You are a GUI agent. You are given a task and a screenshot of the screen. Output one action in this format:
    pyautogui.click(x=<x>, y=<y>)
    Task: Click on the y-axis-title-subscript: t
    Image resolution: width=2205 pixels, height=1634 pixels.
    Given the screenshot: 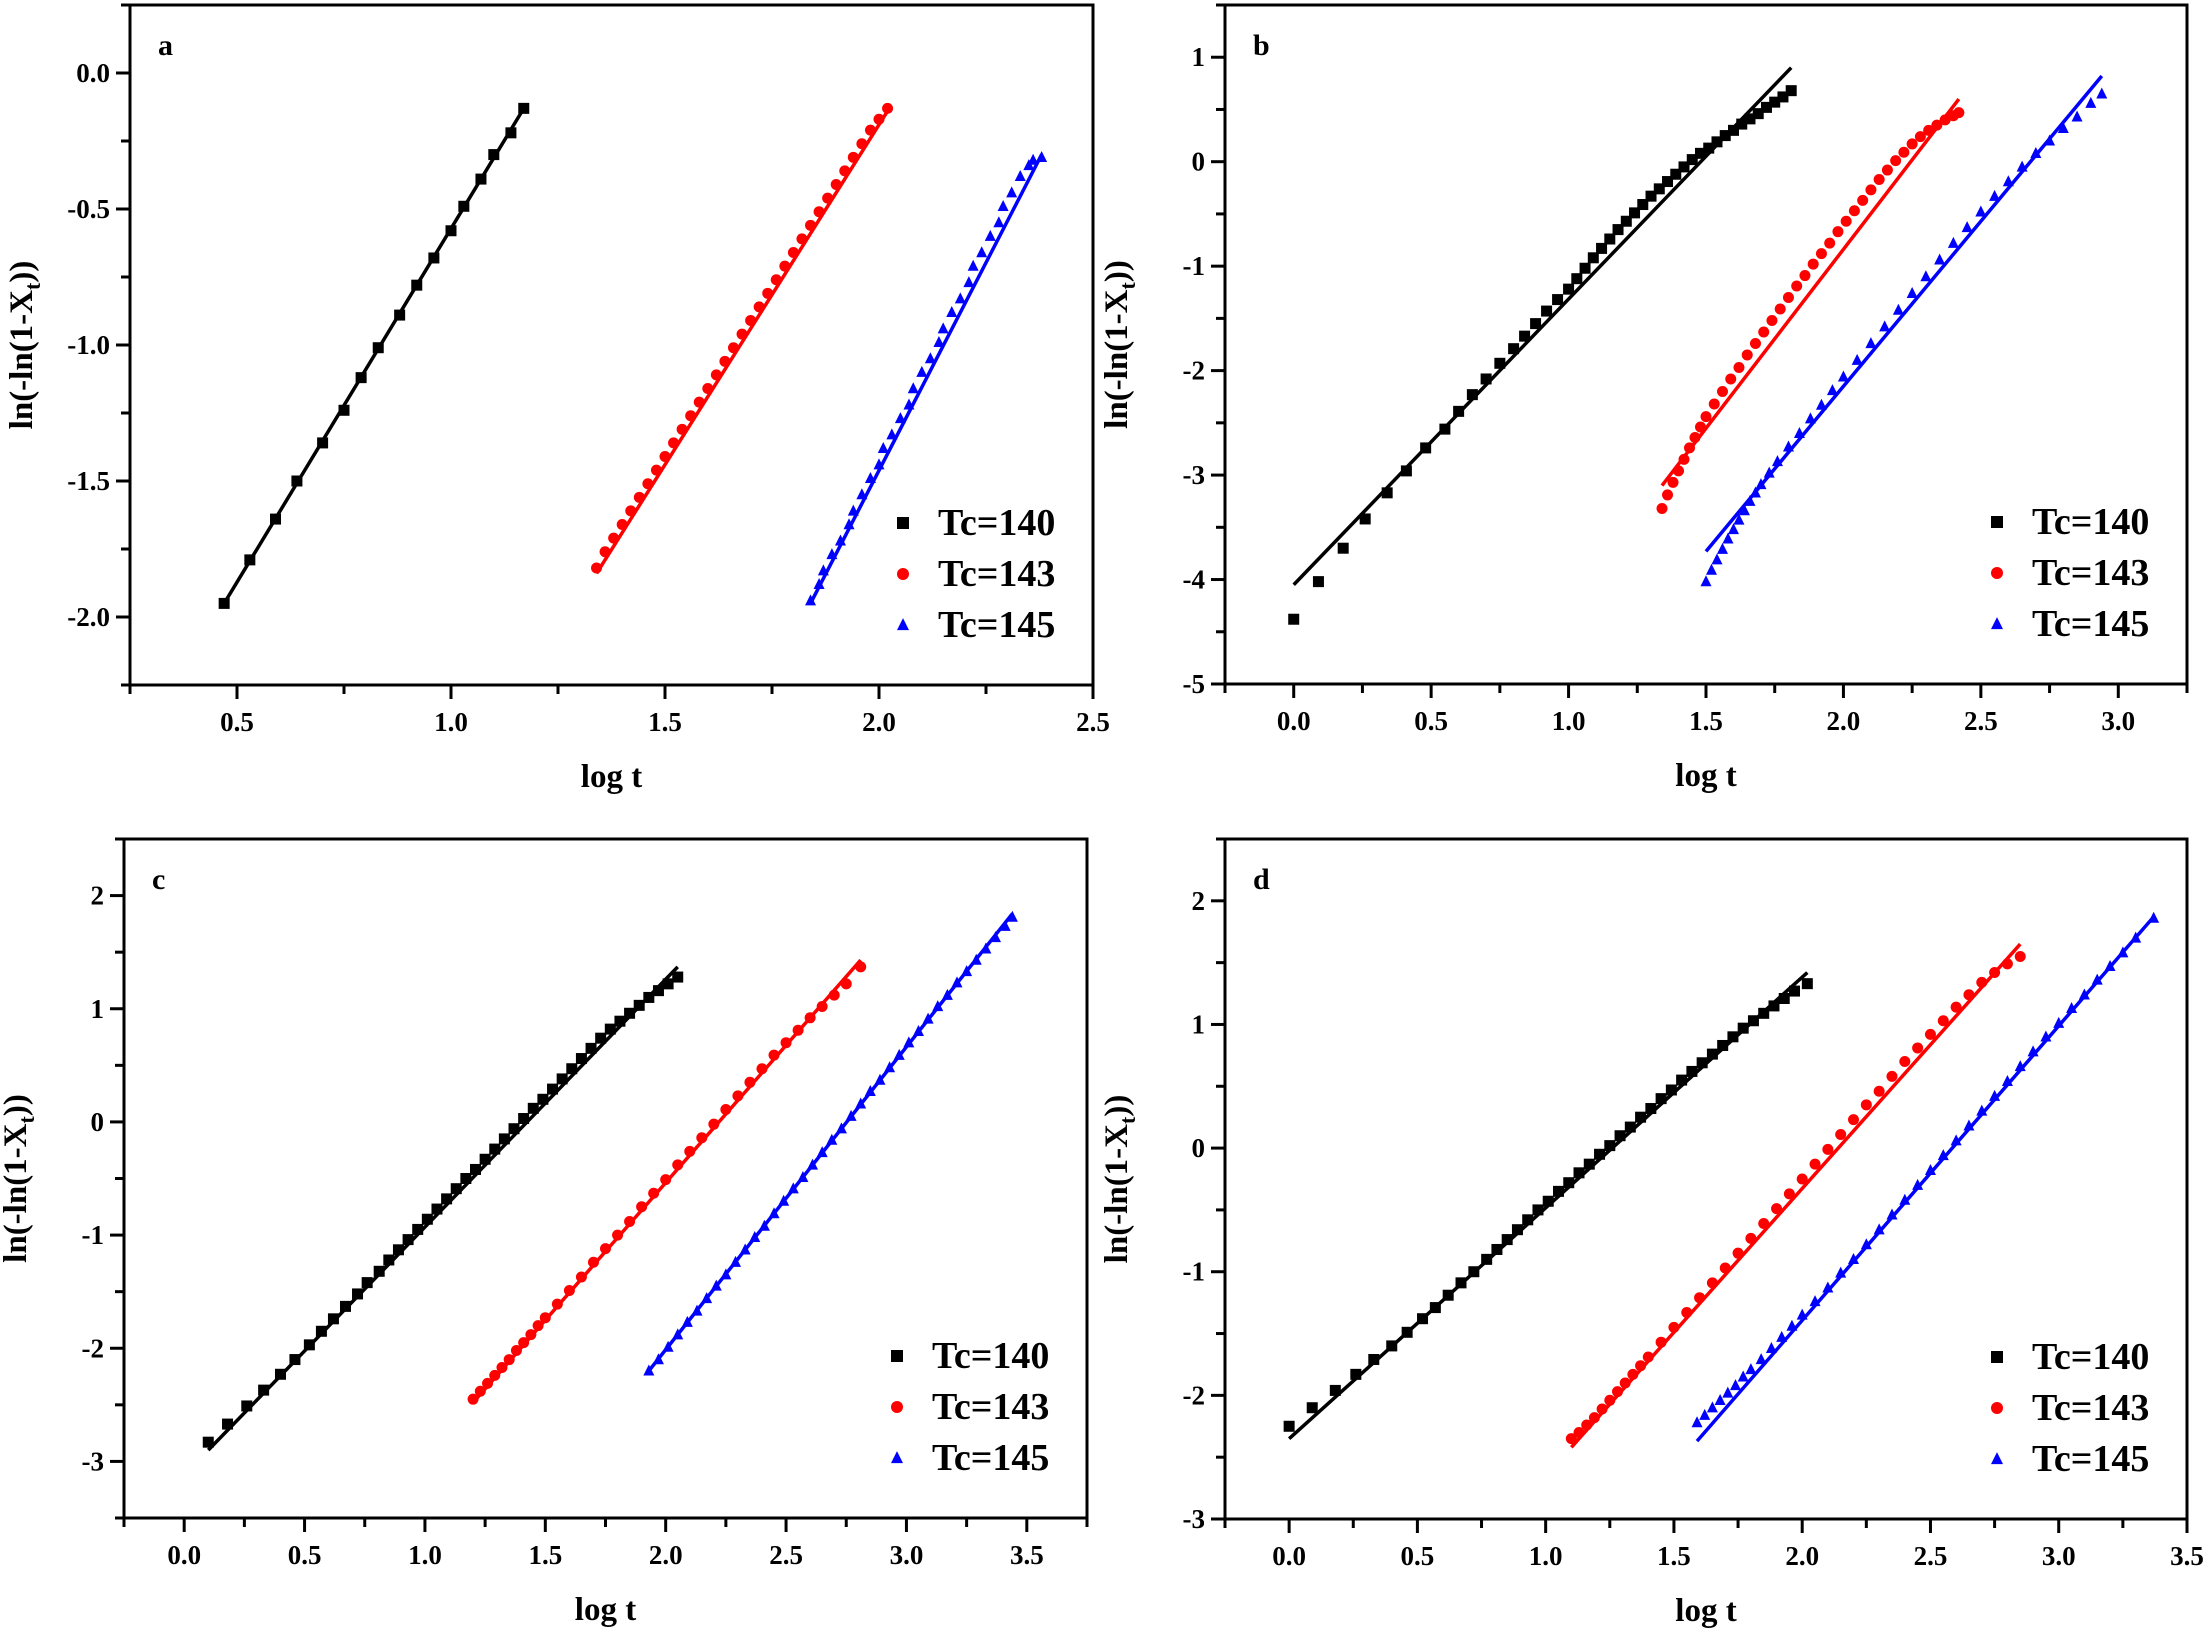 What is the action you would take?
    pyautogui.click(x=32, y=286)
    